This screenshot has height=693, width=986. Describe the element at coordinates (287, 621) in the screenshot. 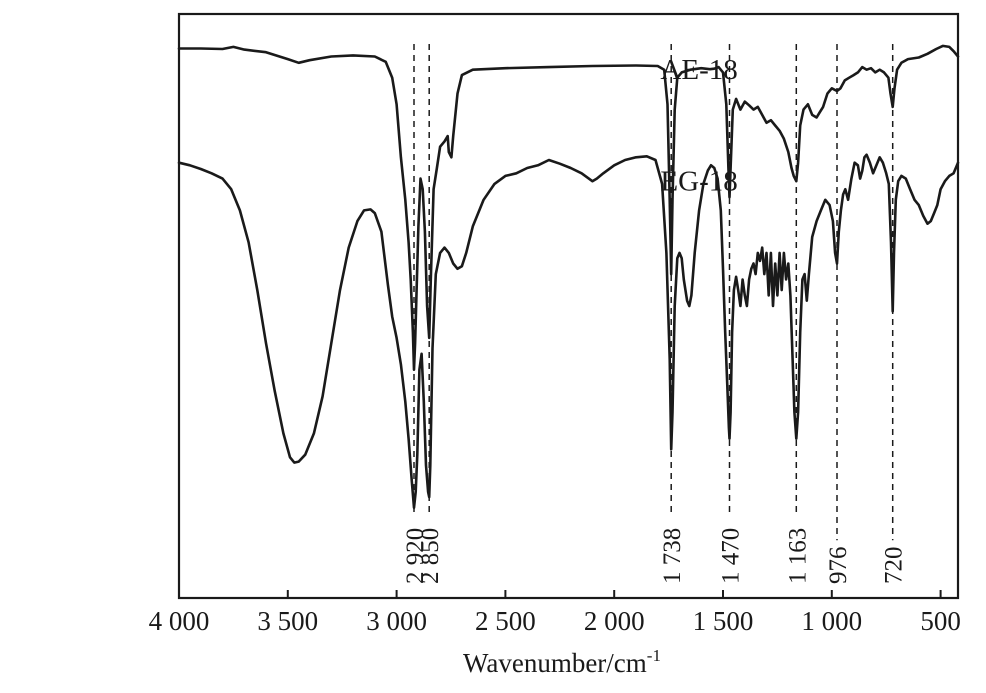

I see `x-tick-label-3500: 3 500` at that location.